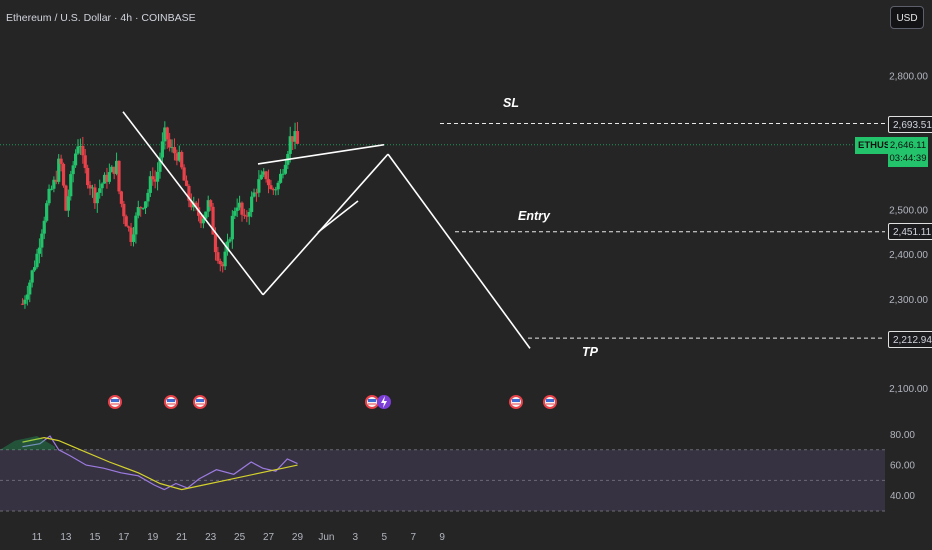  Describe the element at coordinates (907, 17) in the screenshot. I see `currency-button: USD` at that location.